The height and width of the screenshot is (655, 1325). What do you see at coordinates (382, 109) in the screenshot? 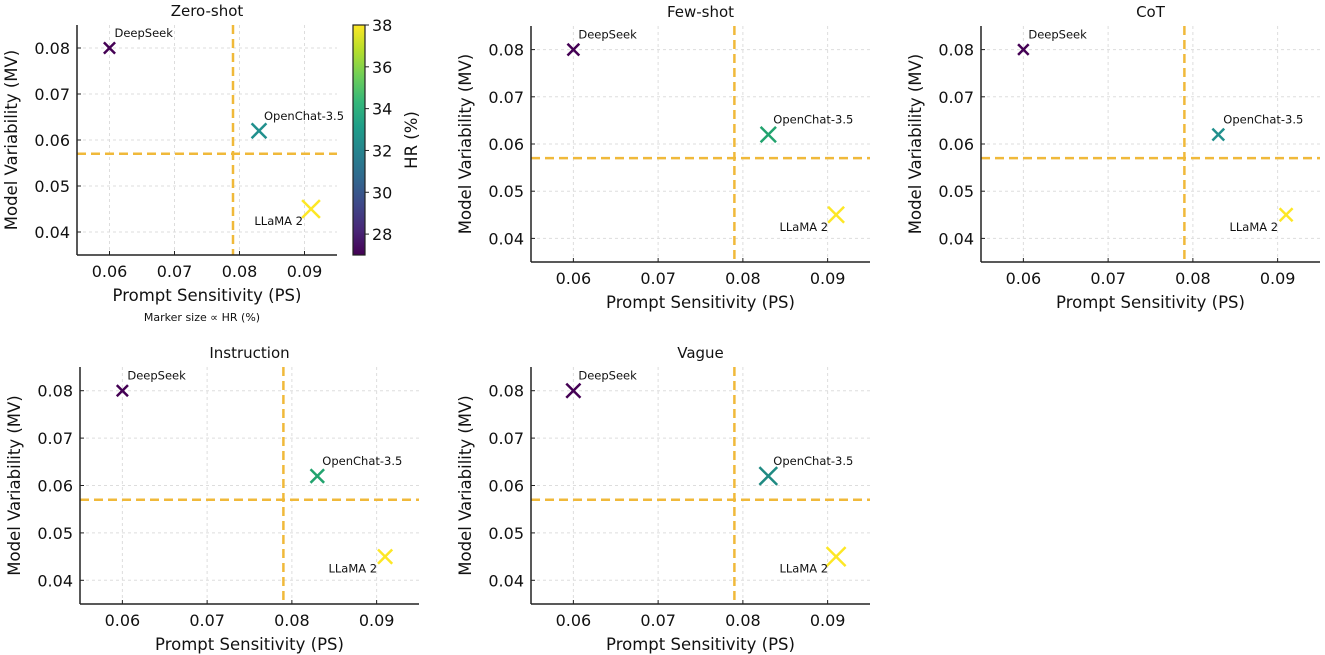
I see `colorbar-tick-label: 34` at bounding box center [382, 109].